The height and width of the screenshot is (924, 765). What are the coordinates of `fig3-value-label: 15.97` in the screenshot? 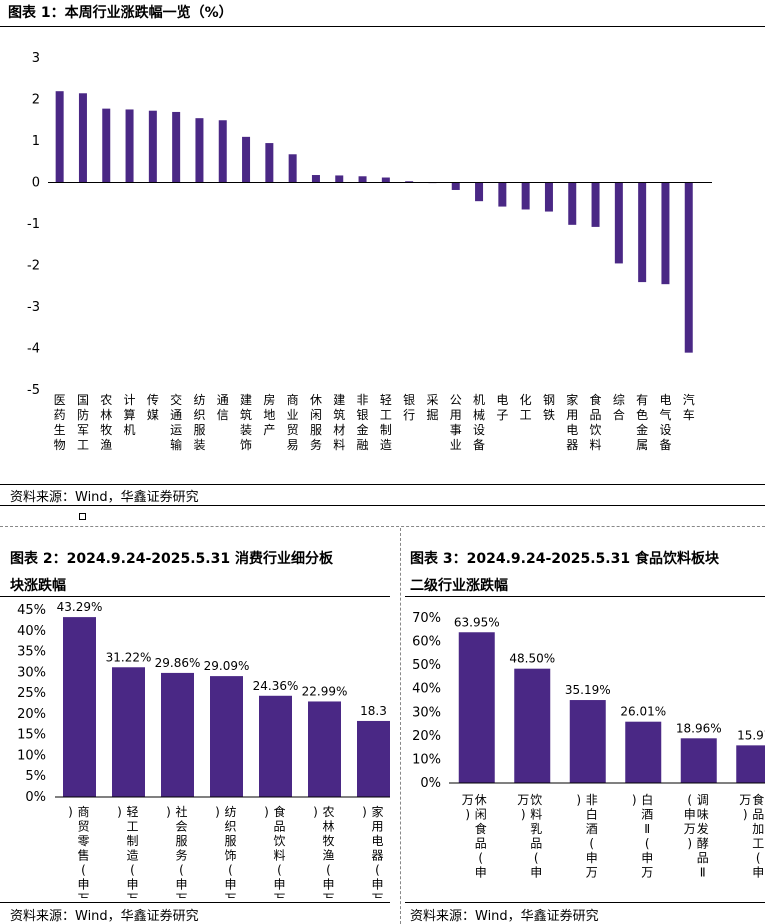 It's located at (751, 735).